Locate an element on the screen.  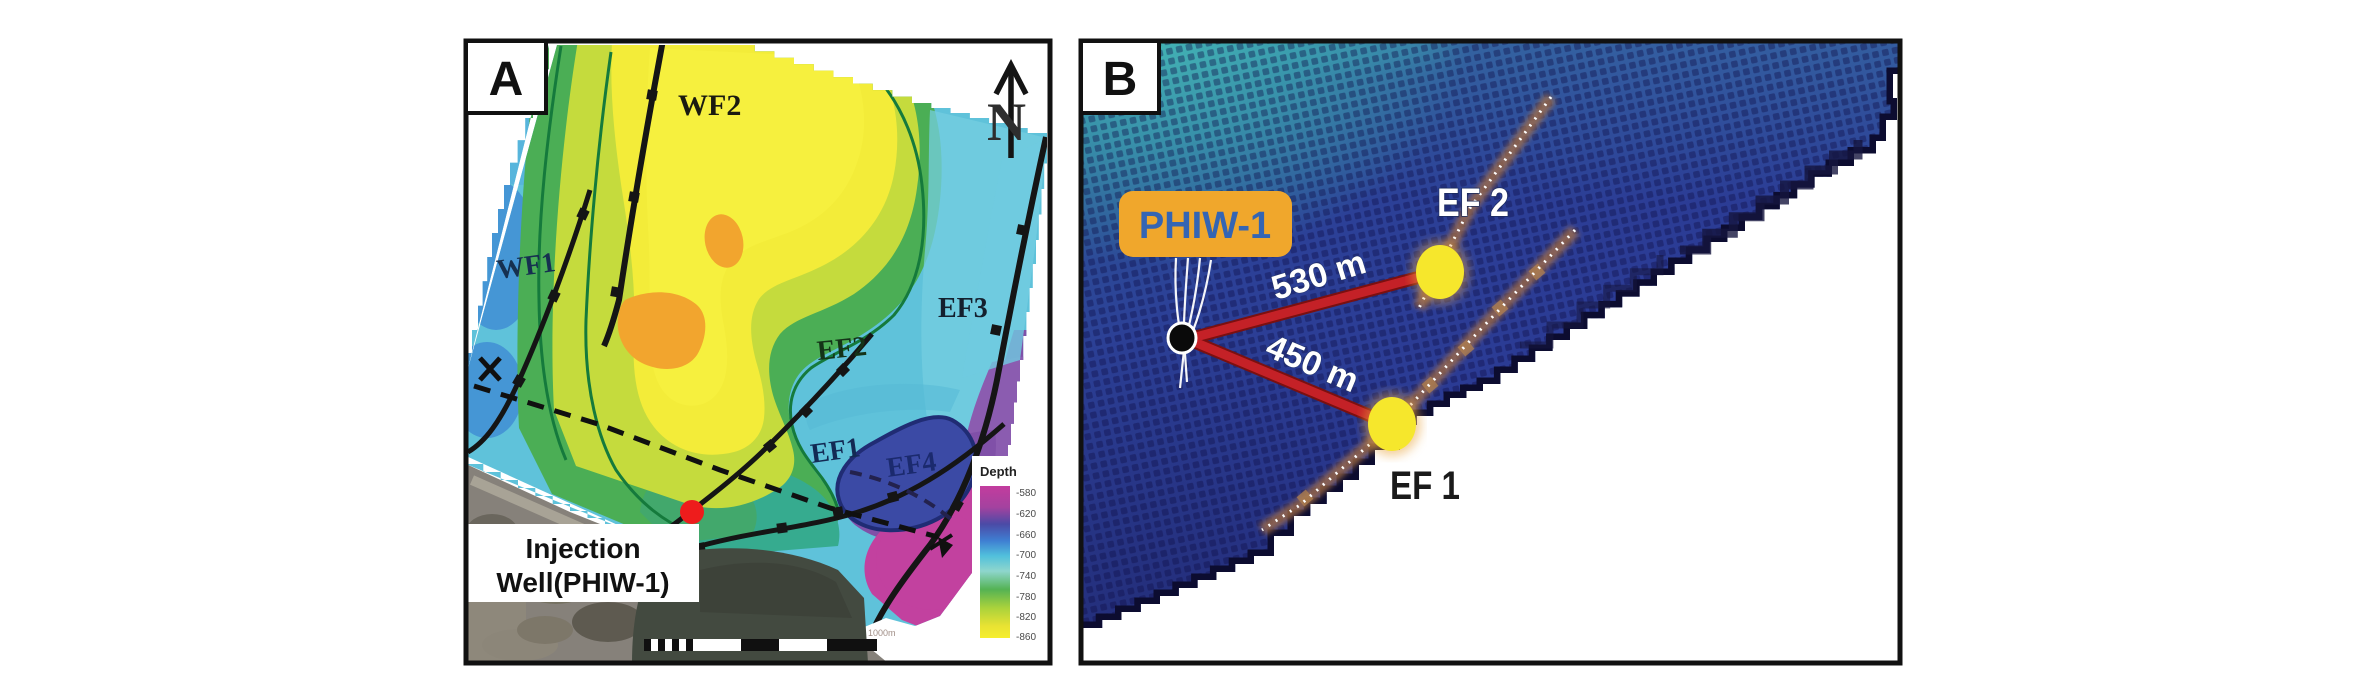
svg-text: -660 is located at coordinates (1026, 535).